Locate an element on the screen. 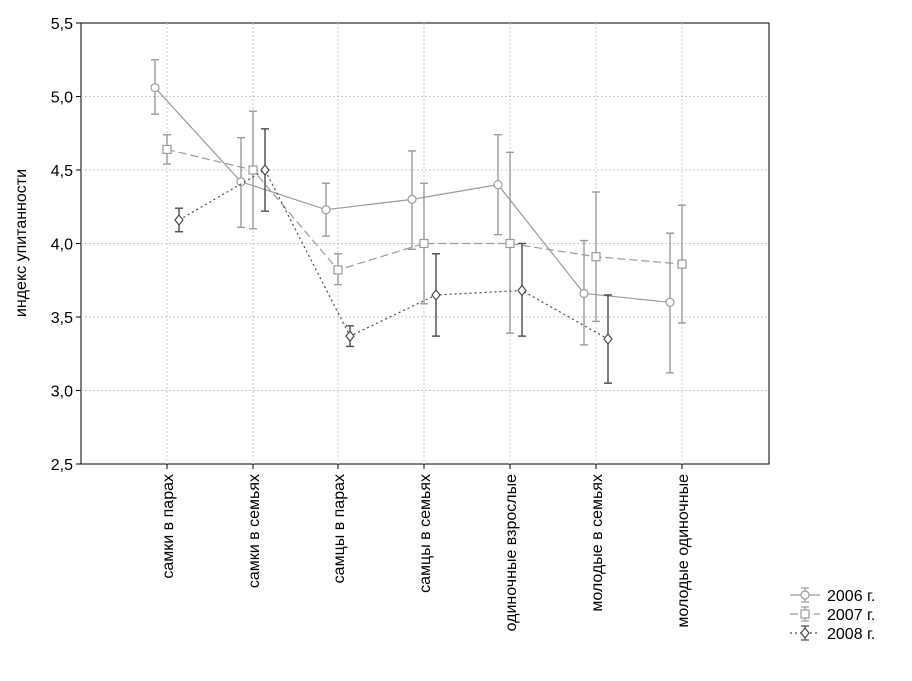 Image resolution: width=912 pixels, height=681 pixels. legend-entry: 2006 г. is located at coordinates (832, 596).